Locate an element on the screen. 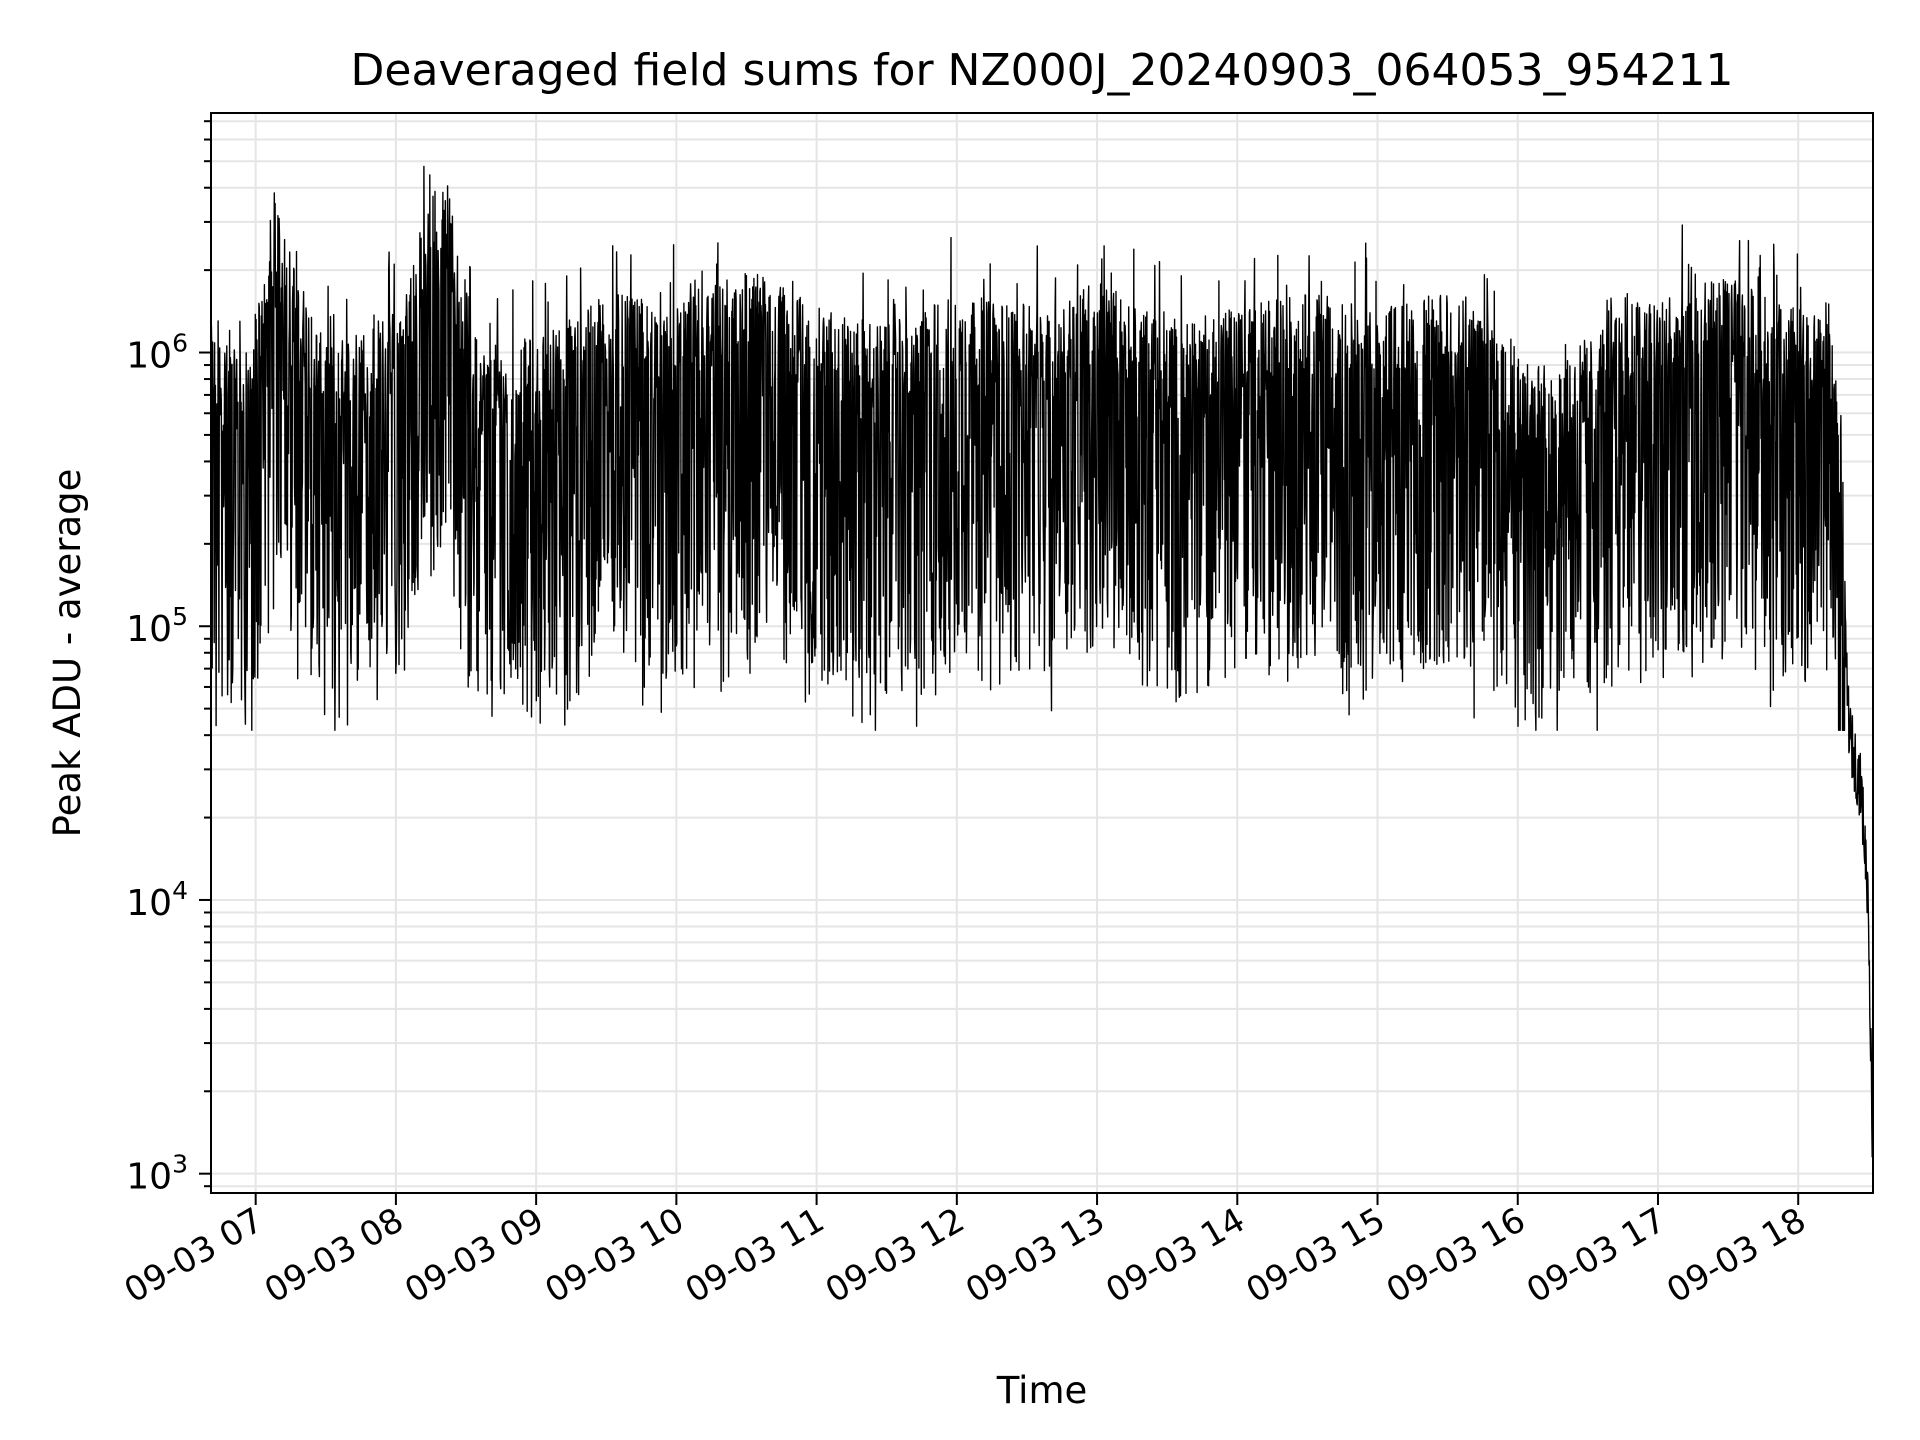 The width and height of the screenshot is (1920, 1440). x-tick-label: 09-03 18 is located at coordinates (1736, 1255).